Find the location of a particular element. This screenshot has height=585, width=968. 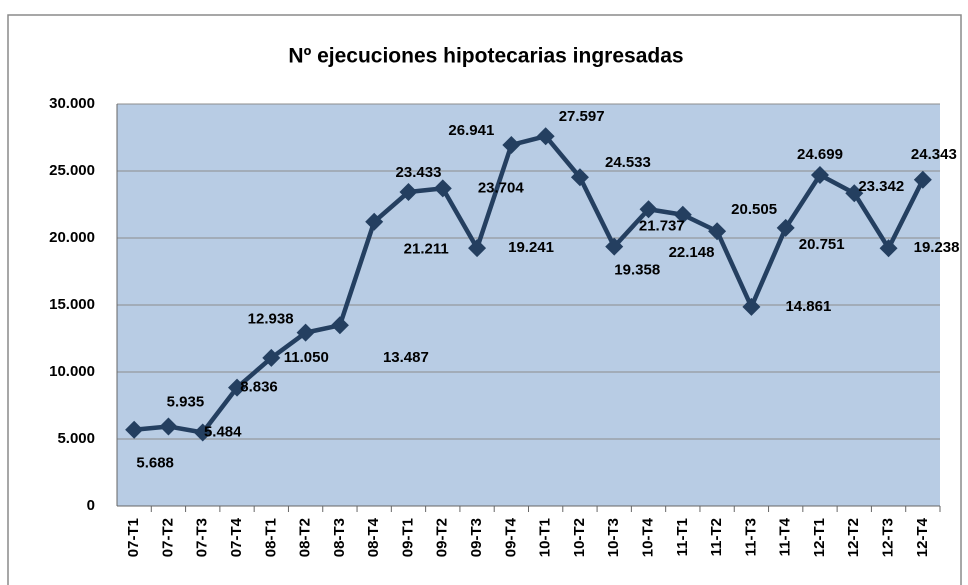

x-tick-label: 12-T1 is located at coordinates (819, 537).